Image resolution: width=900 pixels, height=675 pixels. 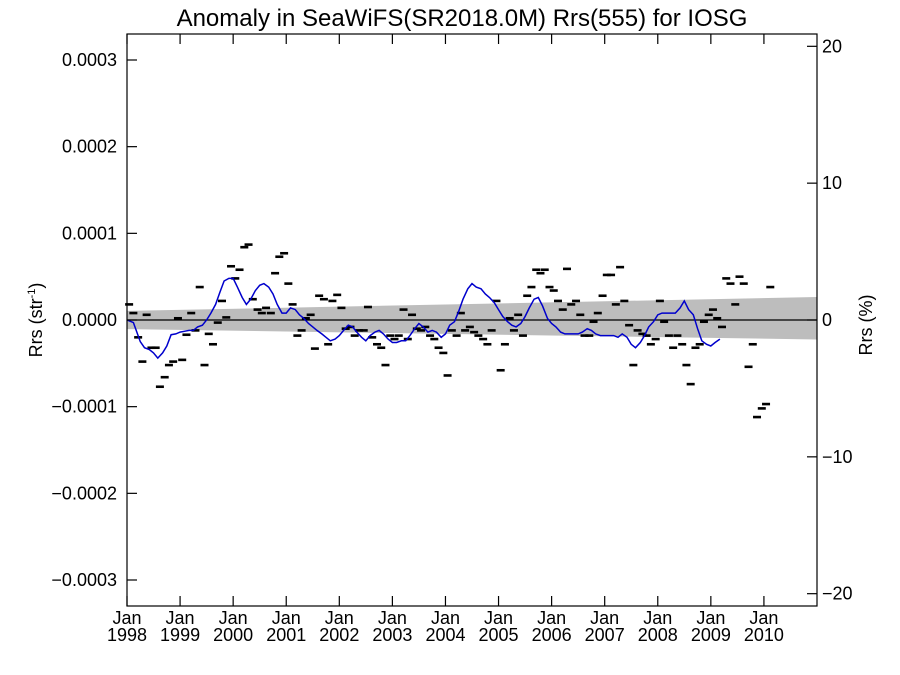 I want to click on y-axis-left-label: Rrs (str-1), so click(x=36, y=320).